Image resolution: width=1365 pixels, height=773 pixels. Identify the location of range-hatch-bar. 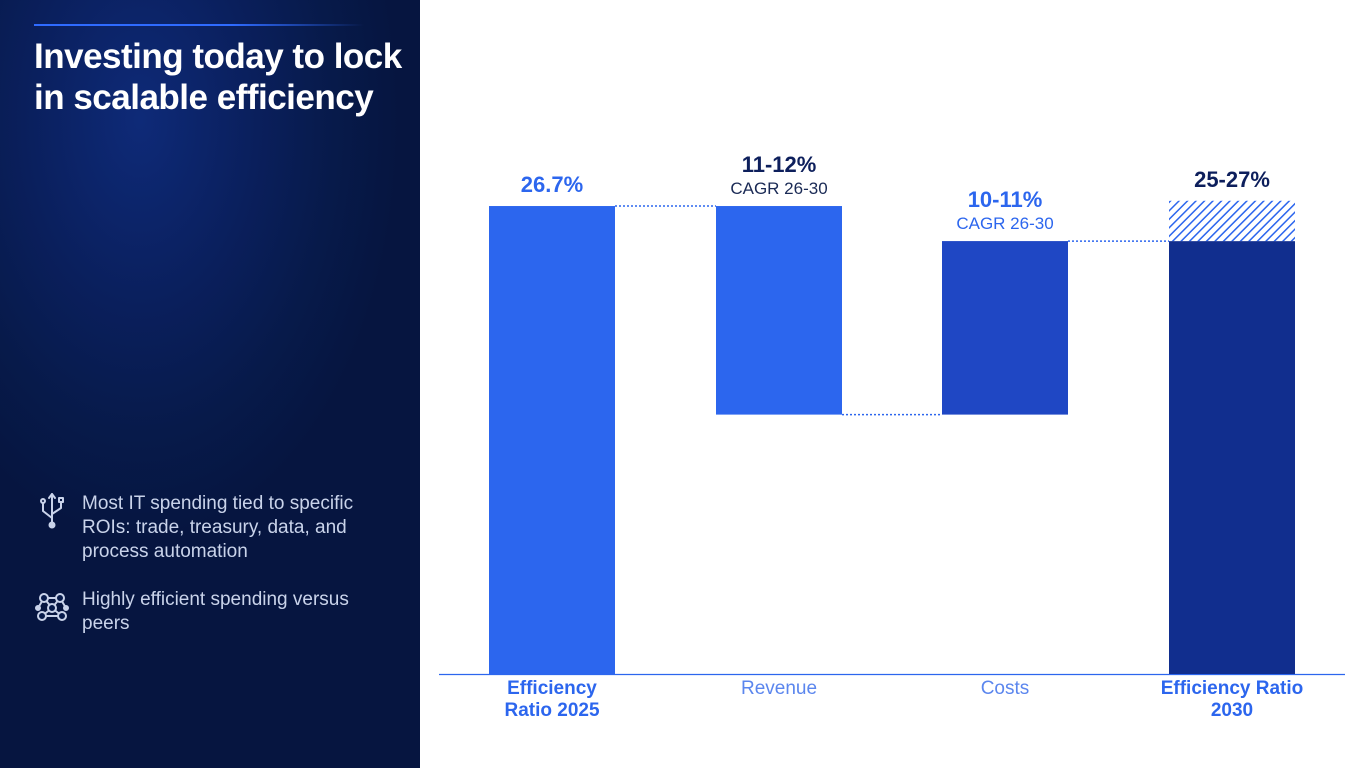
(1232, 221).